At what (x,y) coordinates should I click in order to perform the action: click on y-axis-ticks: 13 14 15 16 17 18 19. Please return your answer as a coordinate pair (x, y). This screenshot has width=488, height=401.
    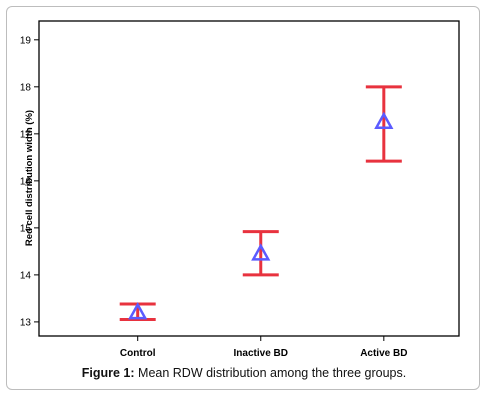
    Looking at the image, I should click on (29, 181).